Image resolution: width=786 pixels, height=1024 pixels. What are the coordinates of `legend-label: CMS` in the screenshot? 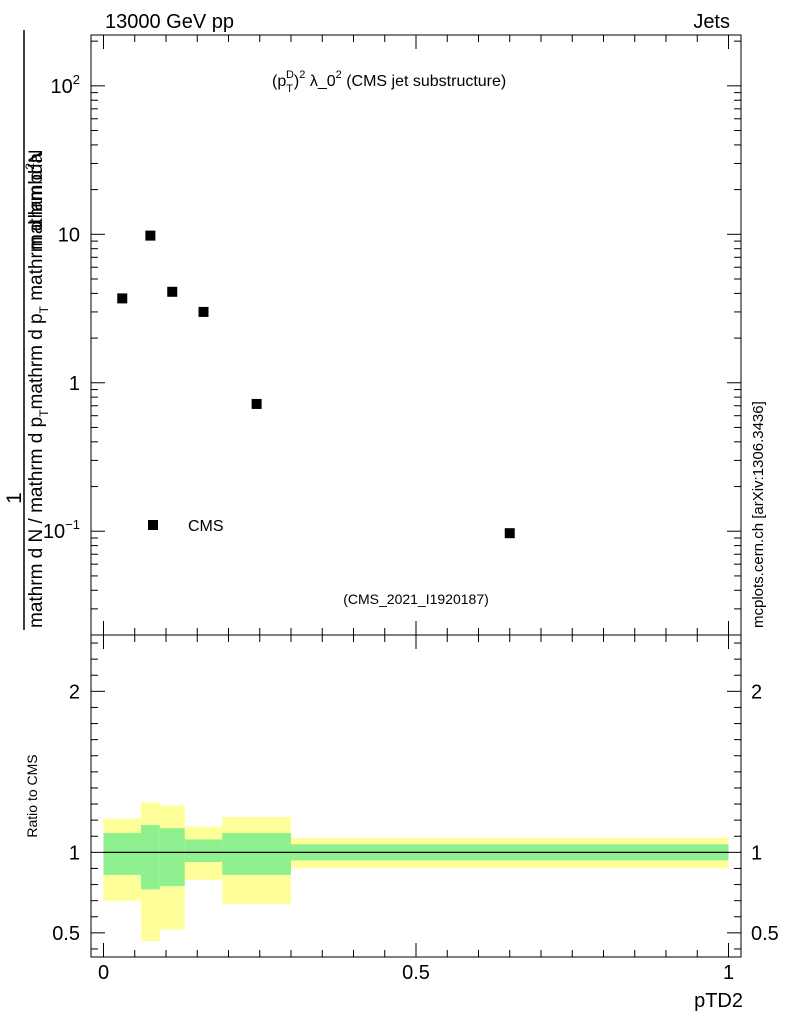 It's located at (206, 526).